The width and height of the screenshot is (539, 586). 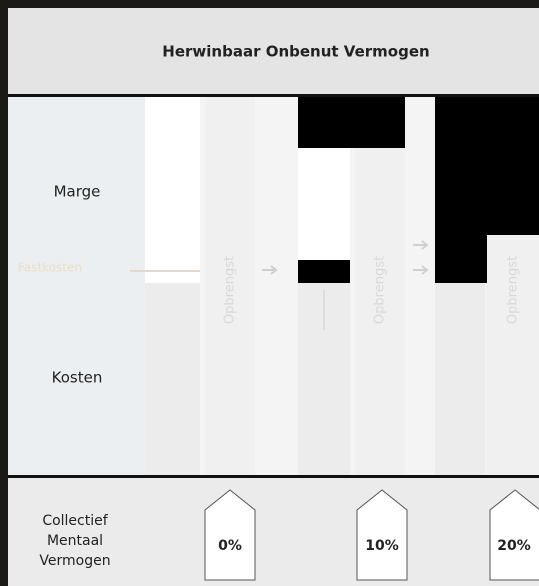 I want to click on footer-label: Collectief, so click(x=75, y=521).